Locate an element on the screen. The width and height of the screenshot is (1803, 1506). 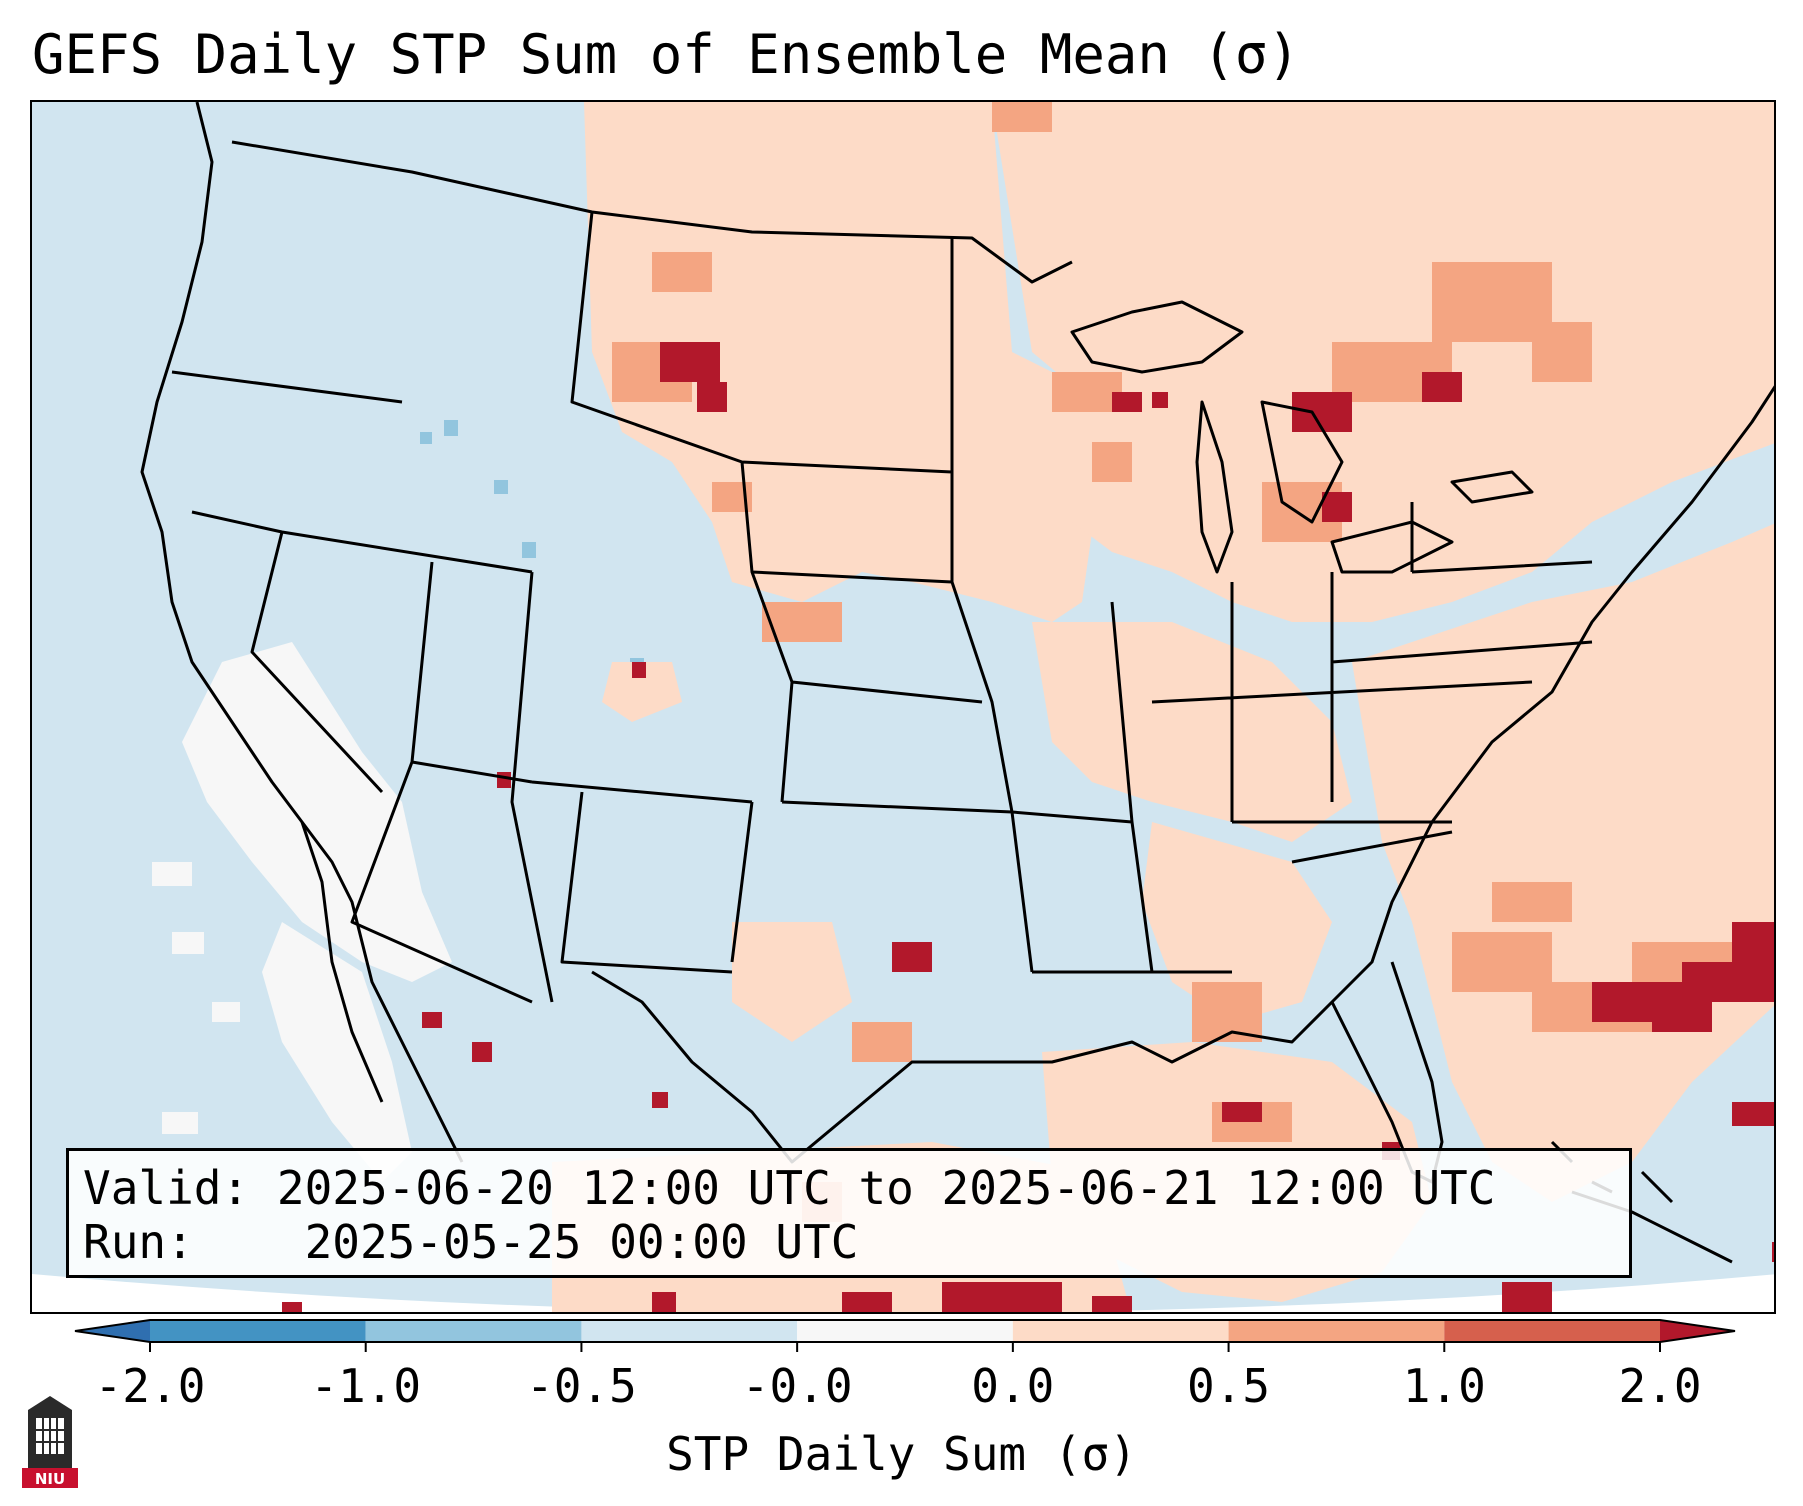
colorbar-tick-label: 1.0 is located at coordinates (1444, 1386).